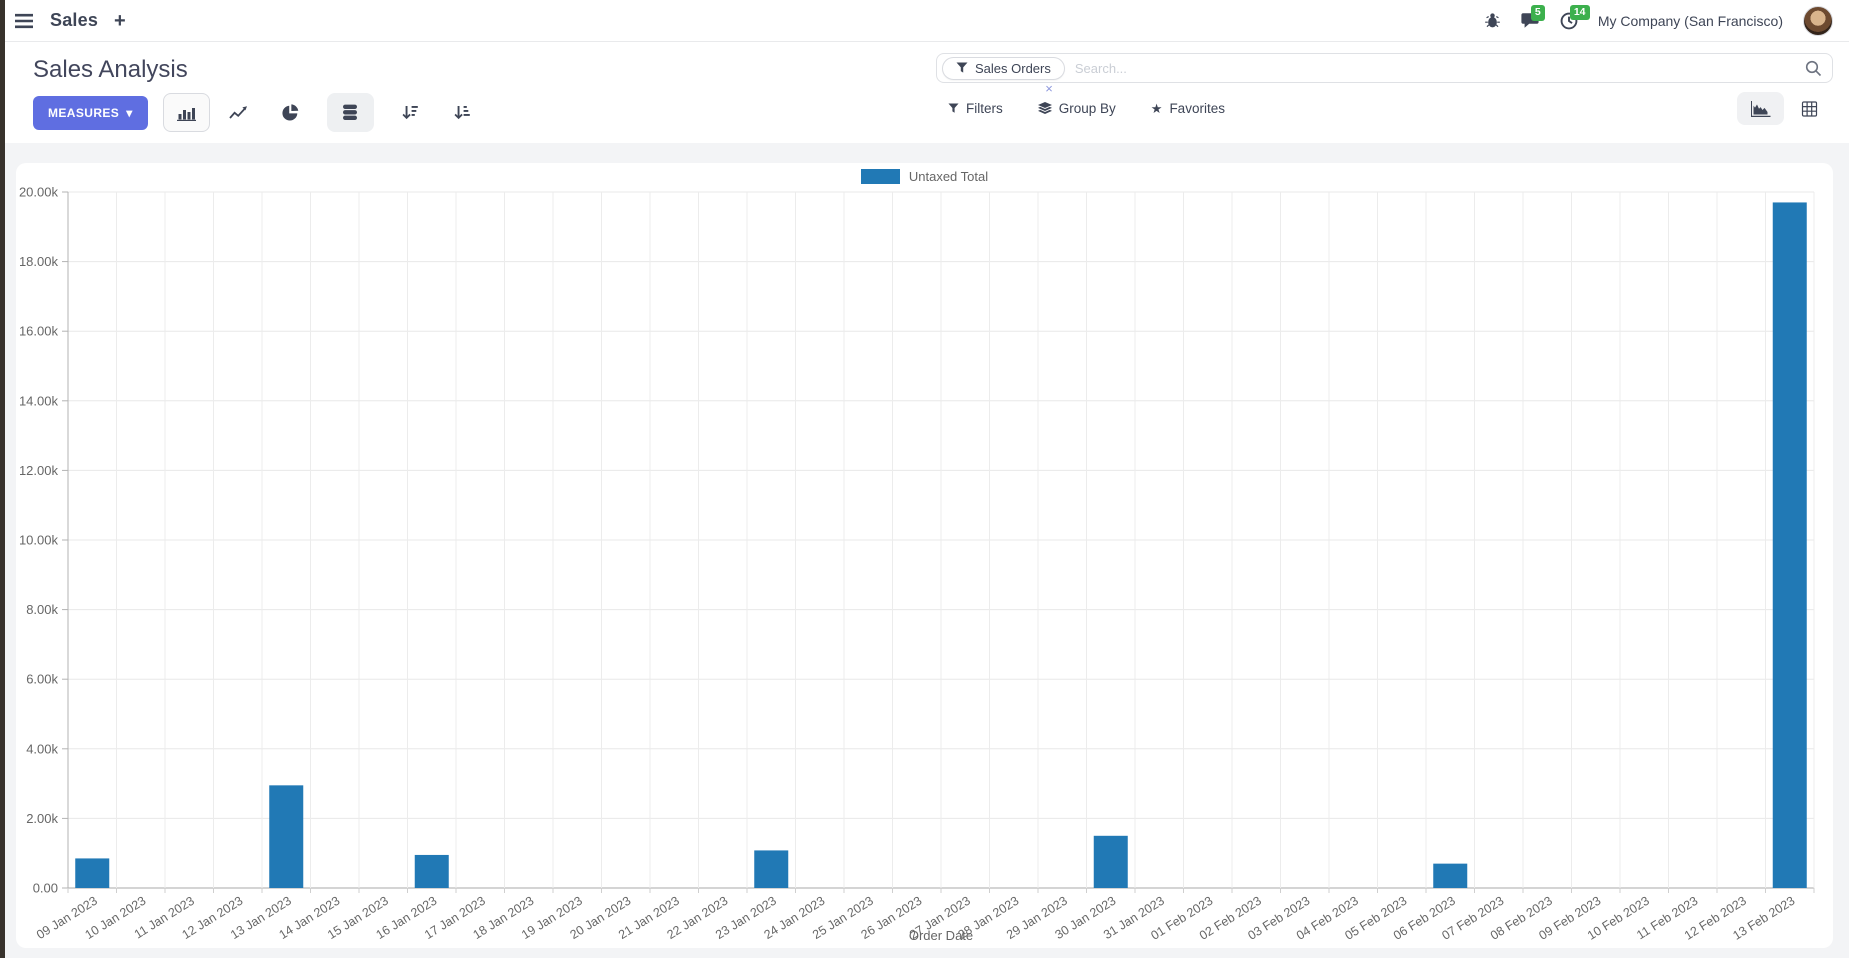  I want to click on screen-edge, so click(2, 479).